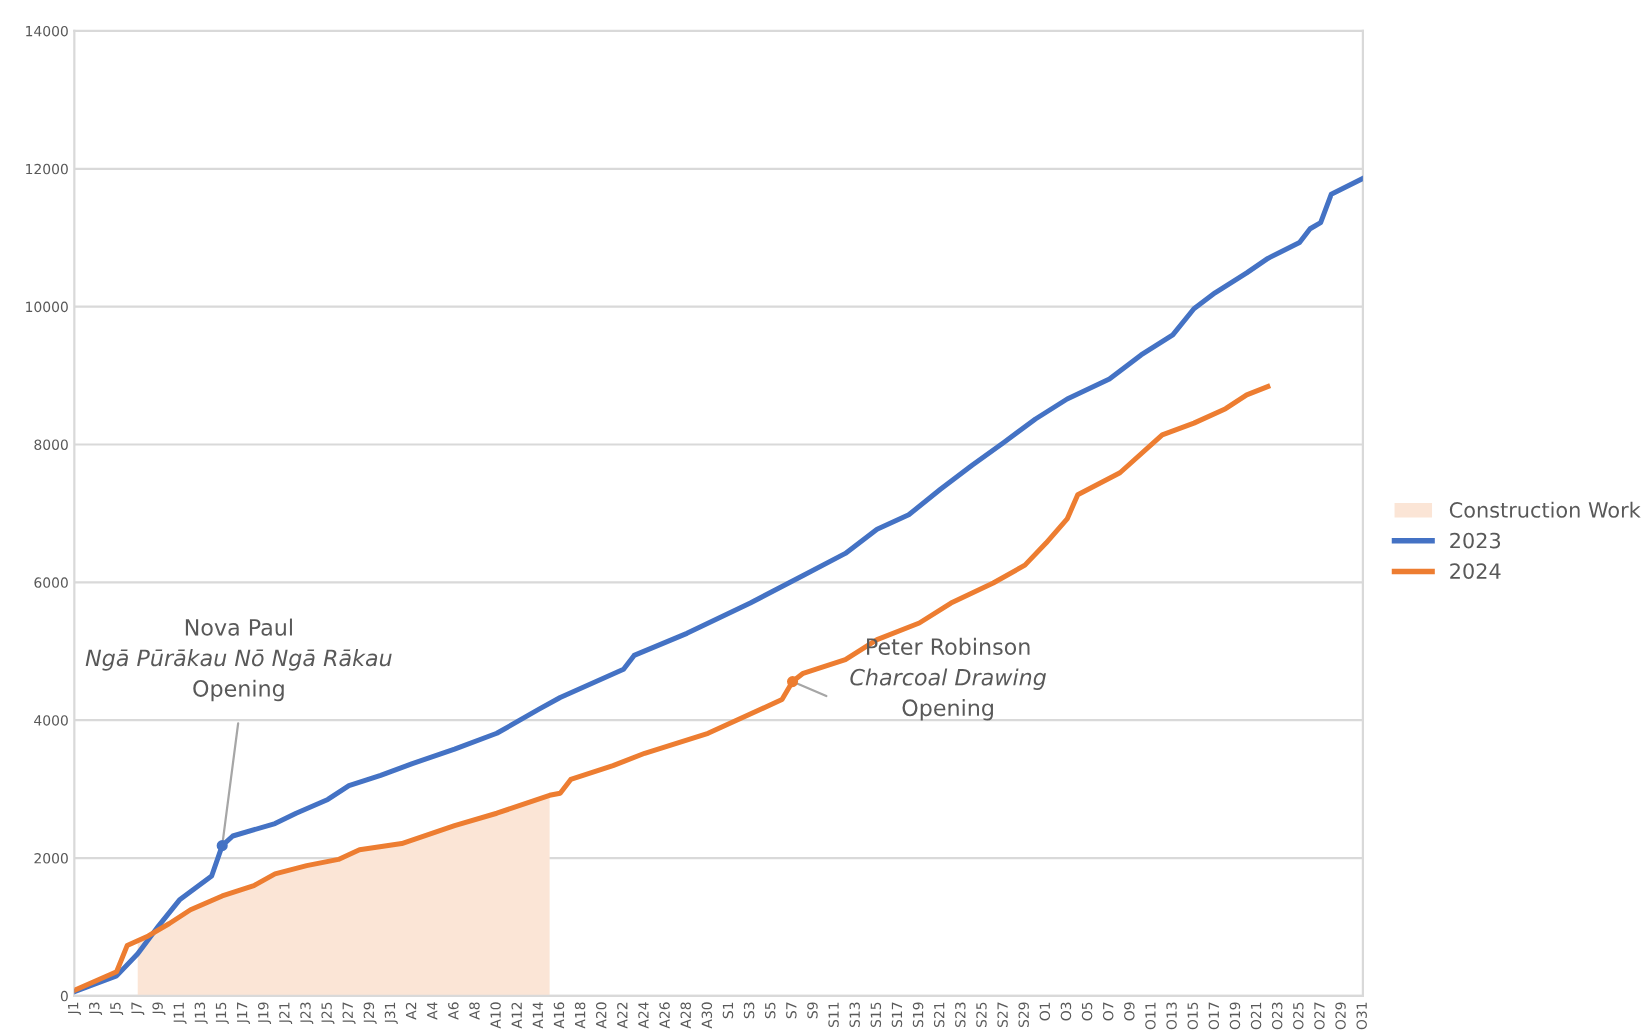  I want to click on annotation: Peter Robinson Charcoal Drawing Opening, so click(948, 679).